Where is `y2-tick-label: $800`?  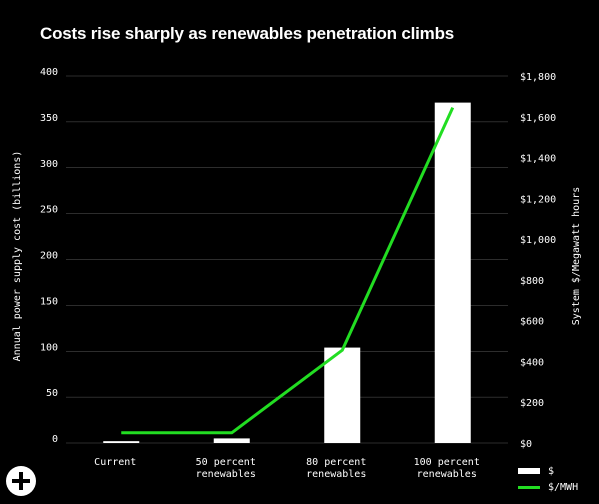
y2-tick-label: $800 is located at coordinates (532, 281).